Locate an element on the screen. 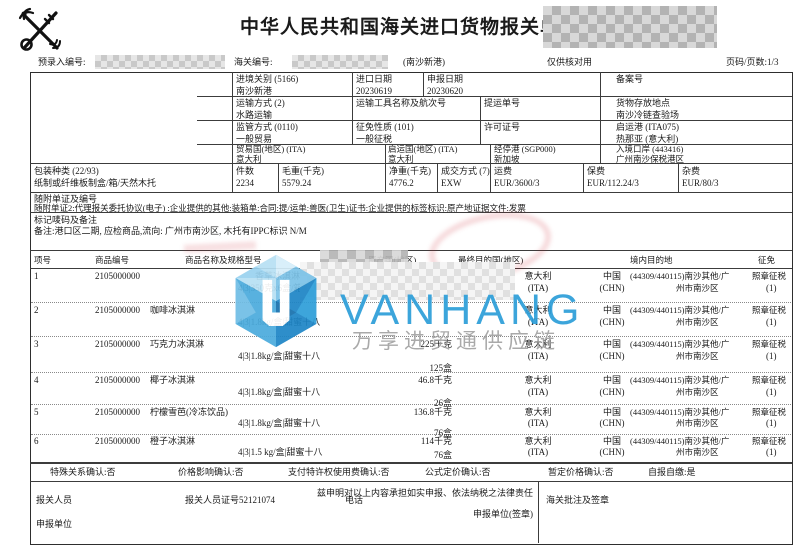 The image size is (800, 560). attached-docs-label: 随附单证及编号 is located at coordinates (66, 199).